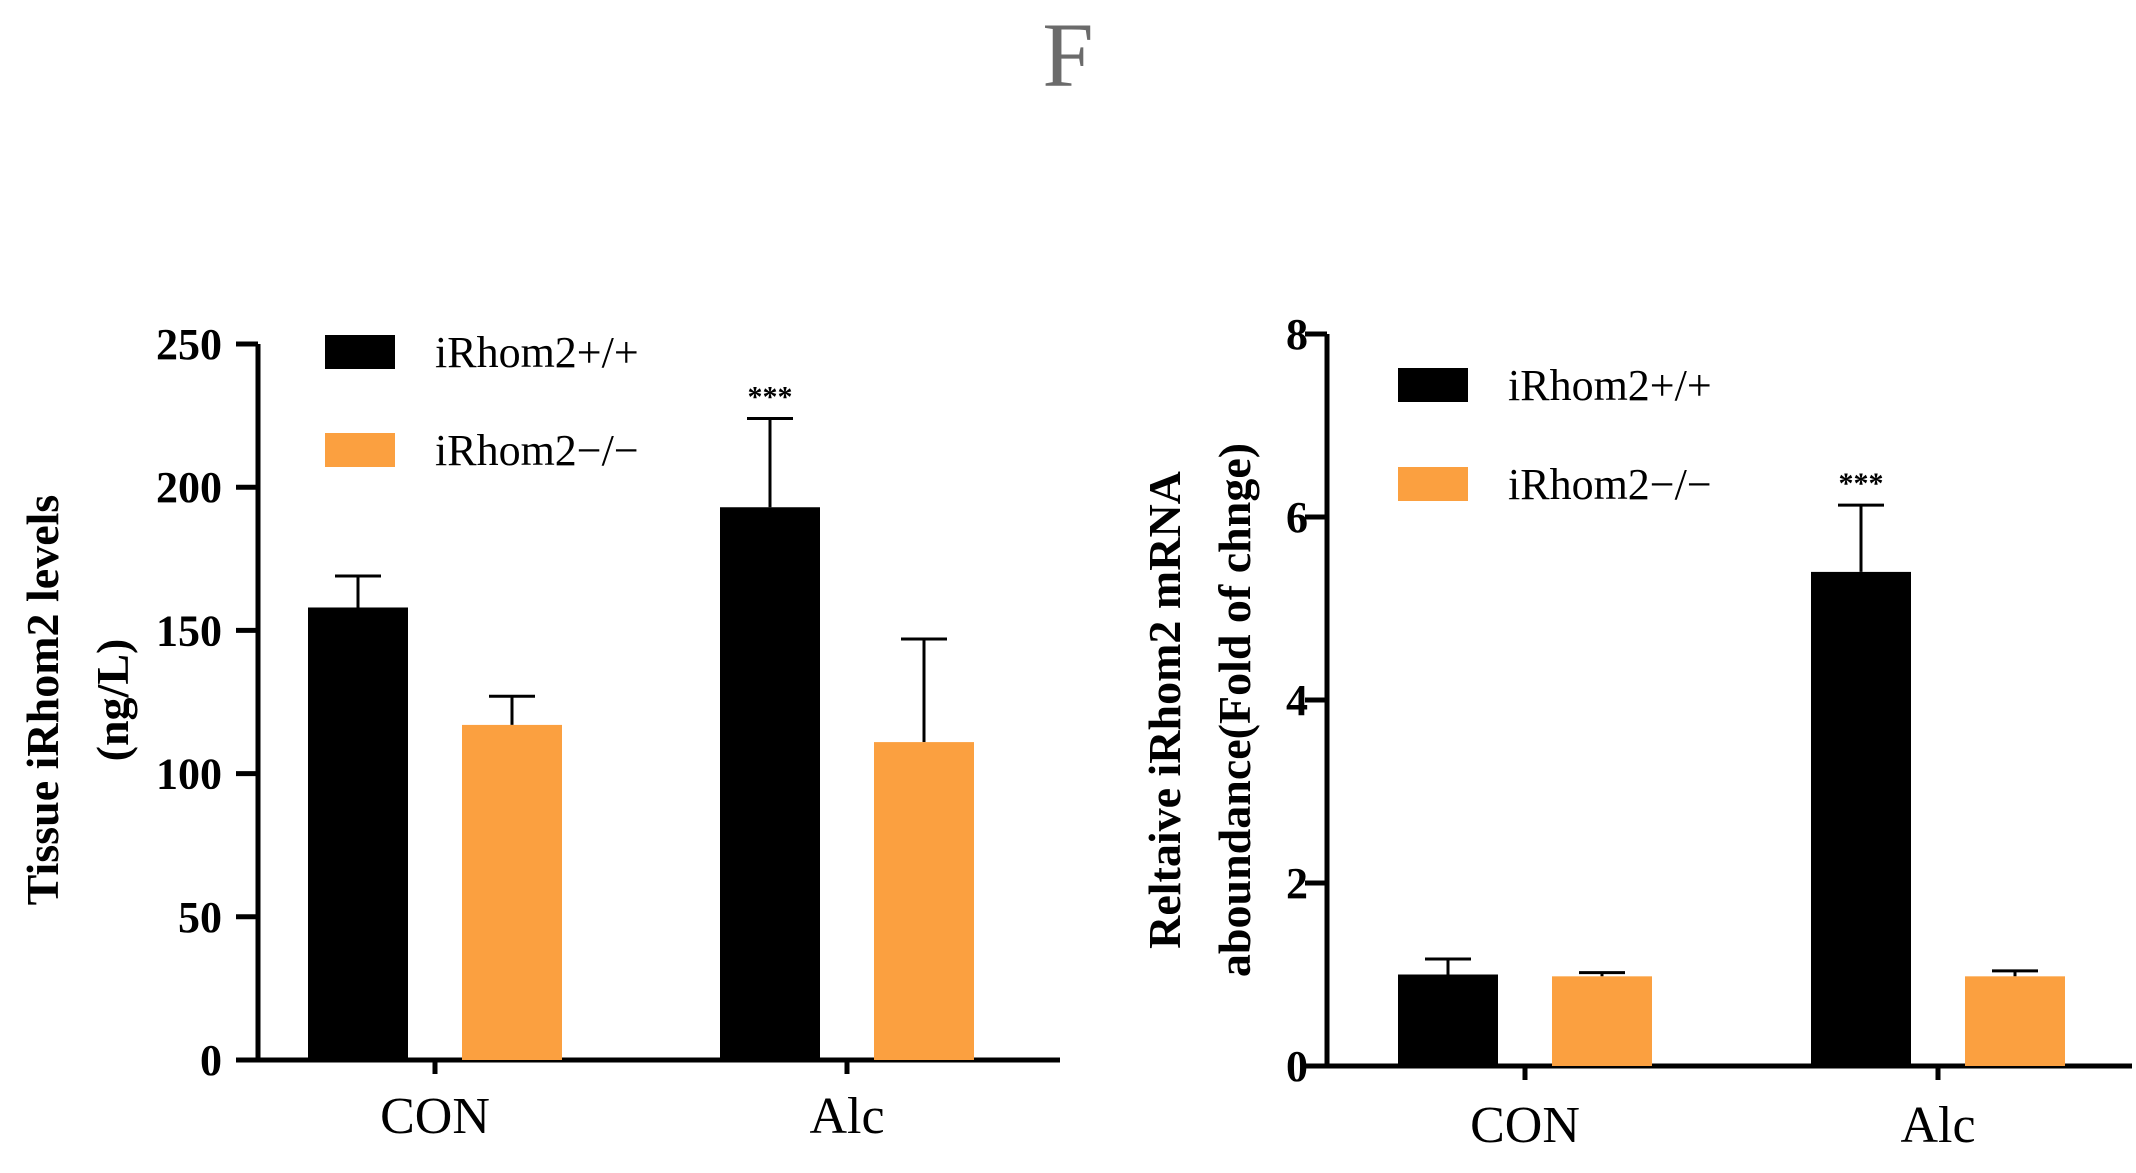 This screenshot has height=1173, width=2136. What do you see at coordinates (189, 344) in the screenshot?
I see `y-tick-label: 250` at bounding box center [189, 344].